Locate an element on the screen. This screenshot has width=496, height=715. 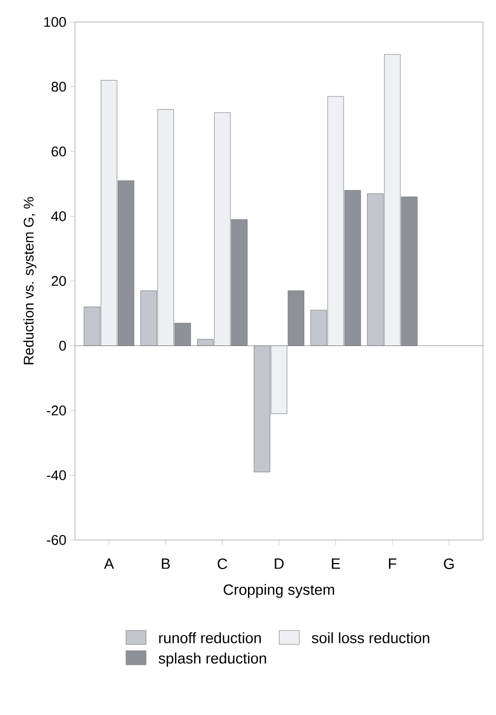
x-tick-label: B is located at coordinates (166, 563).